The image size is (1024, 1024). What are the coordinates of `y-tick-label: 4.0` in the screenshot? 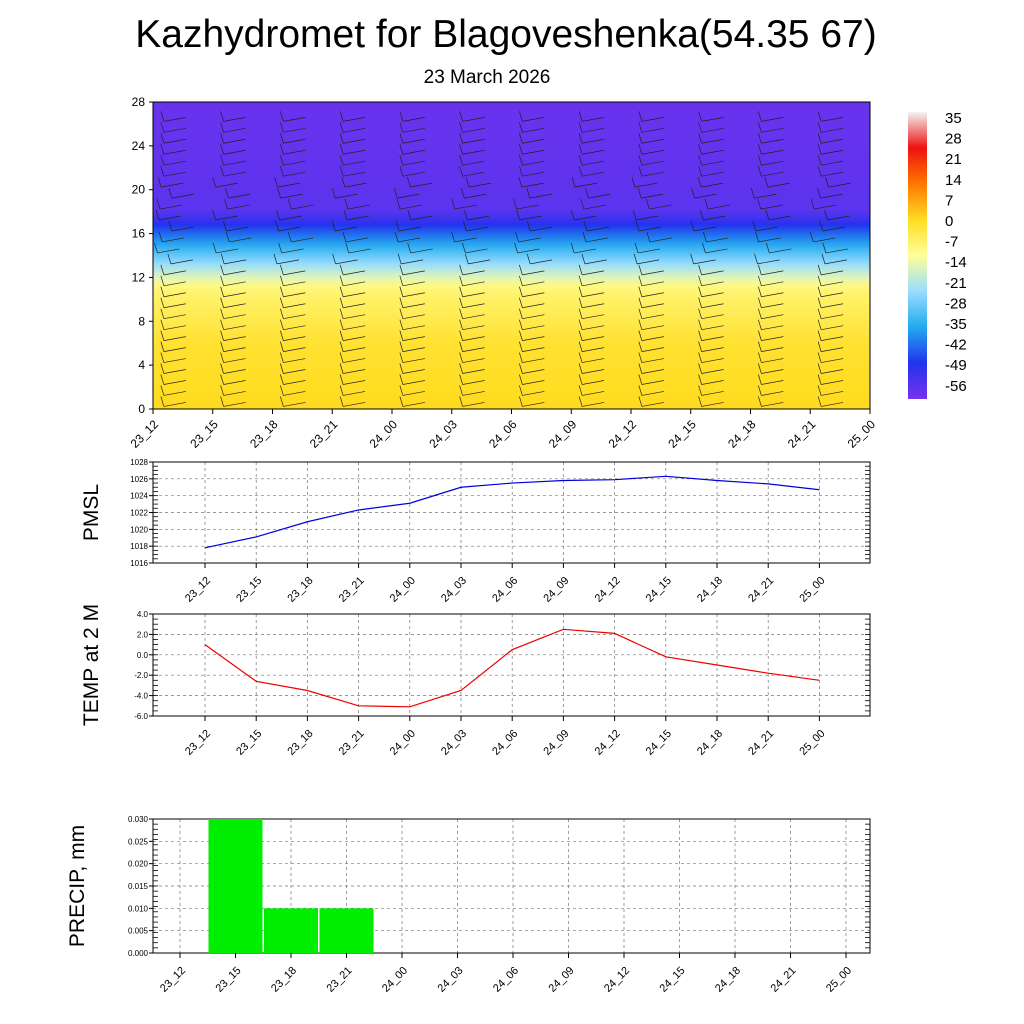 It's located at (143, 614).